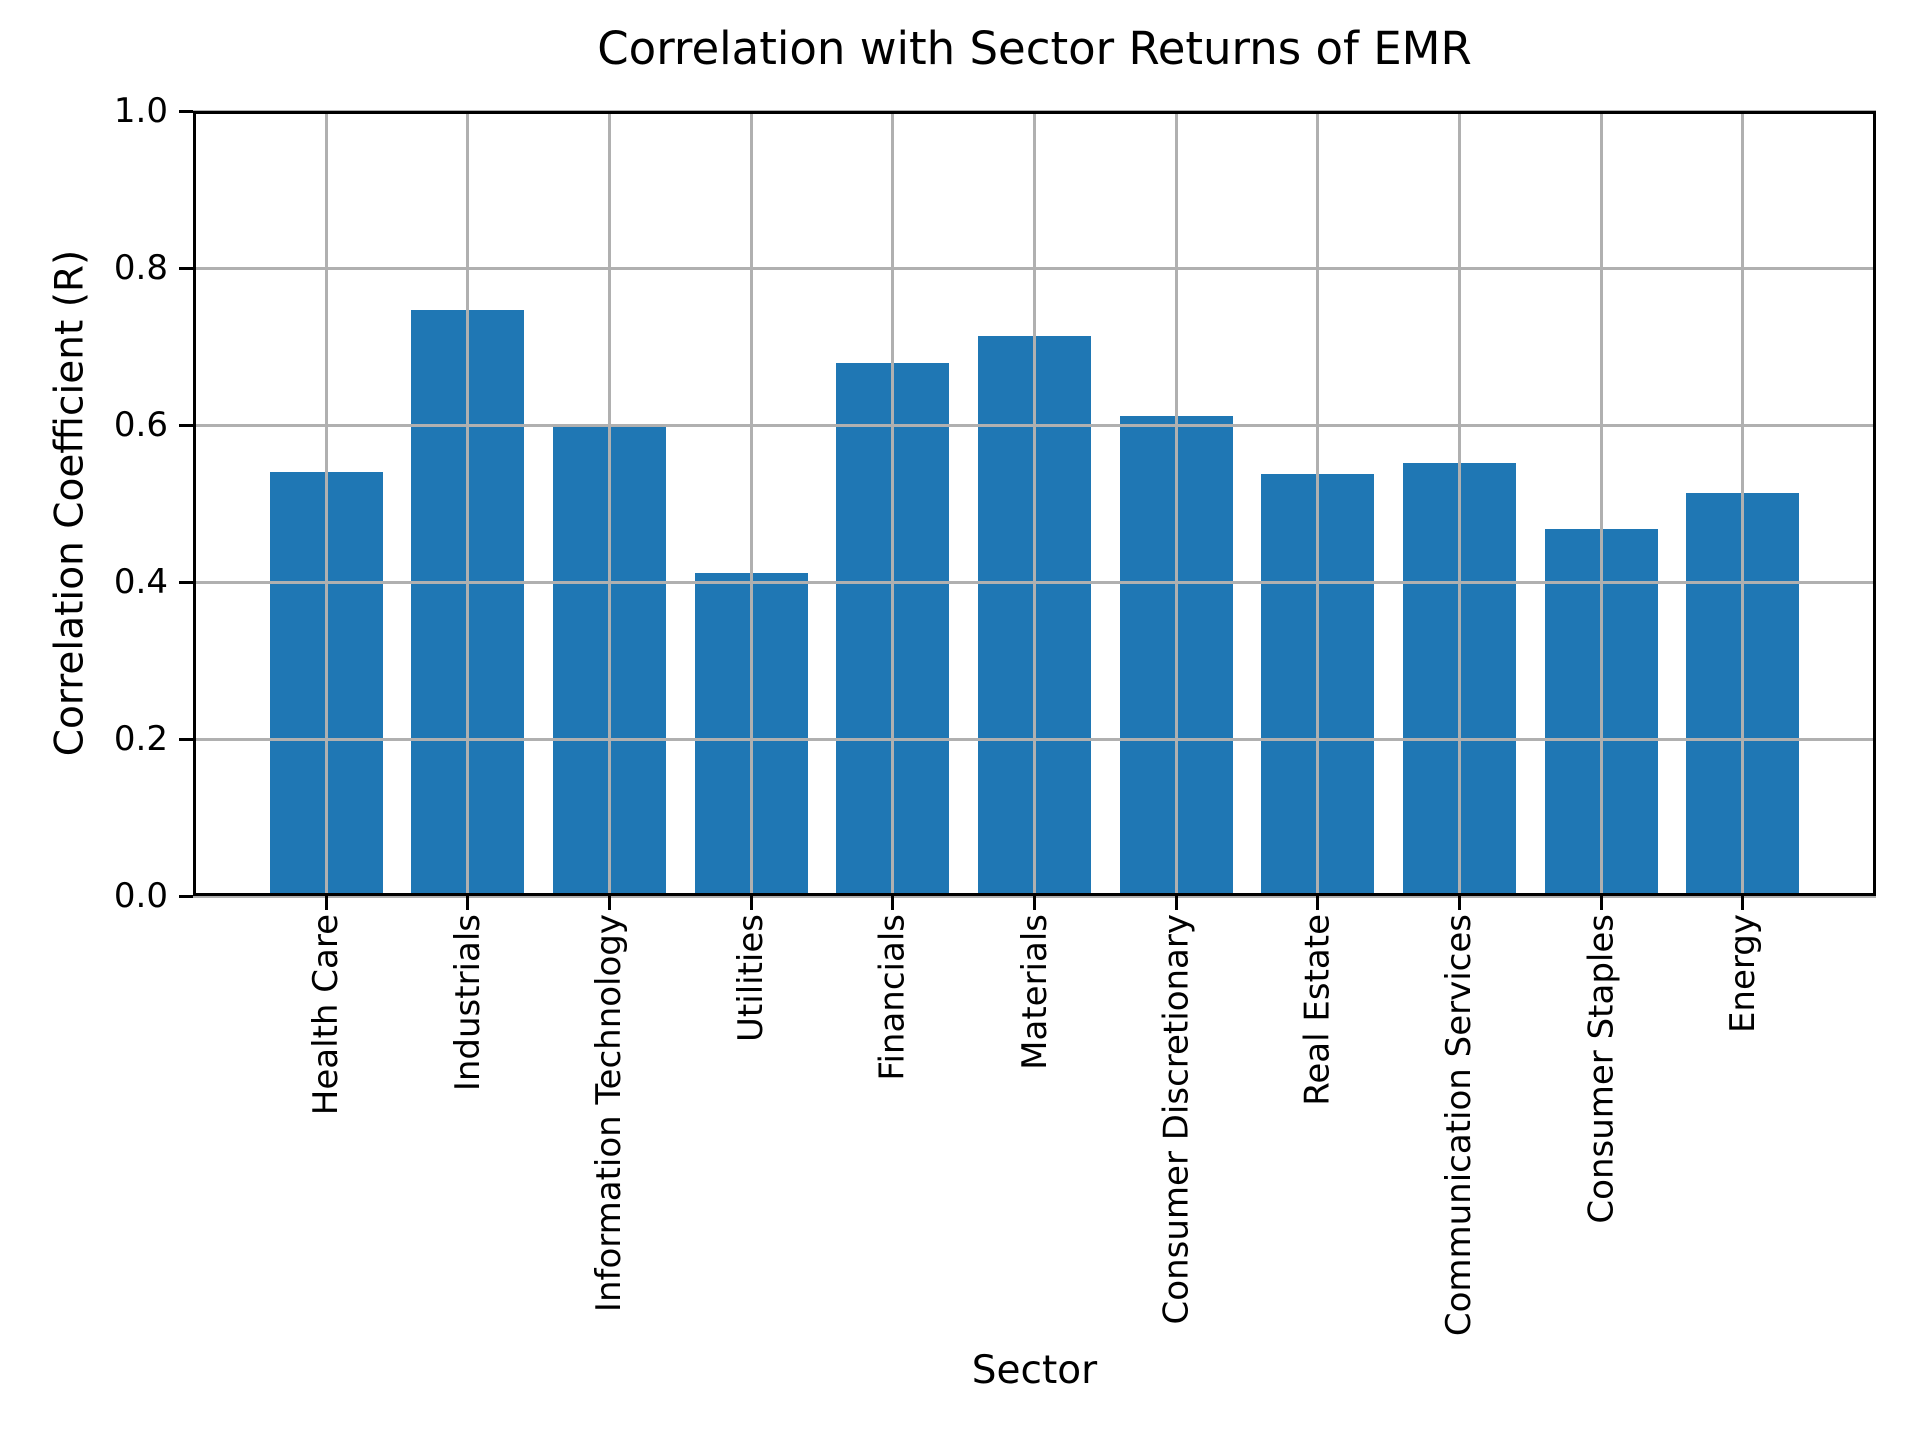  I want to click on x-tick-label-industrials: Industrials, so click(467, 1003).